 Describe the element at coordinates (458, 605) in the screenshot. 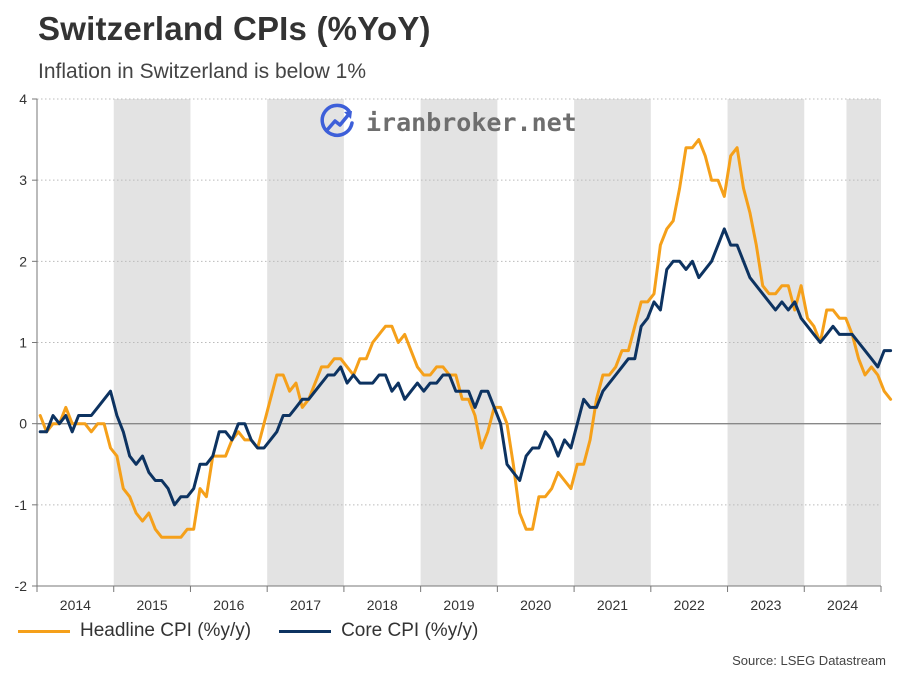

I see `x-tick-label-2019: 2019` at that location.